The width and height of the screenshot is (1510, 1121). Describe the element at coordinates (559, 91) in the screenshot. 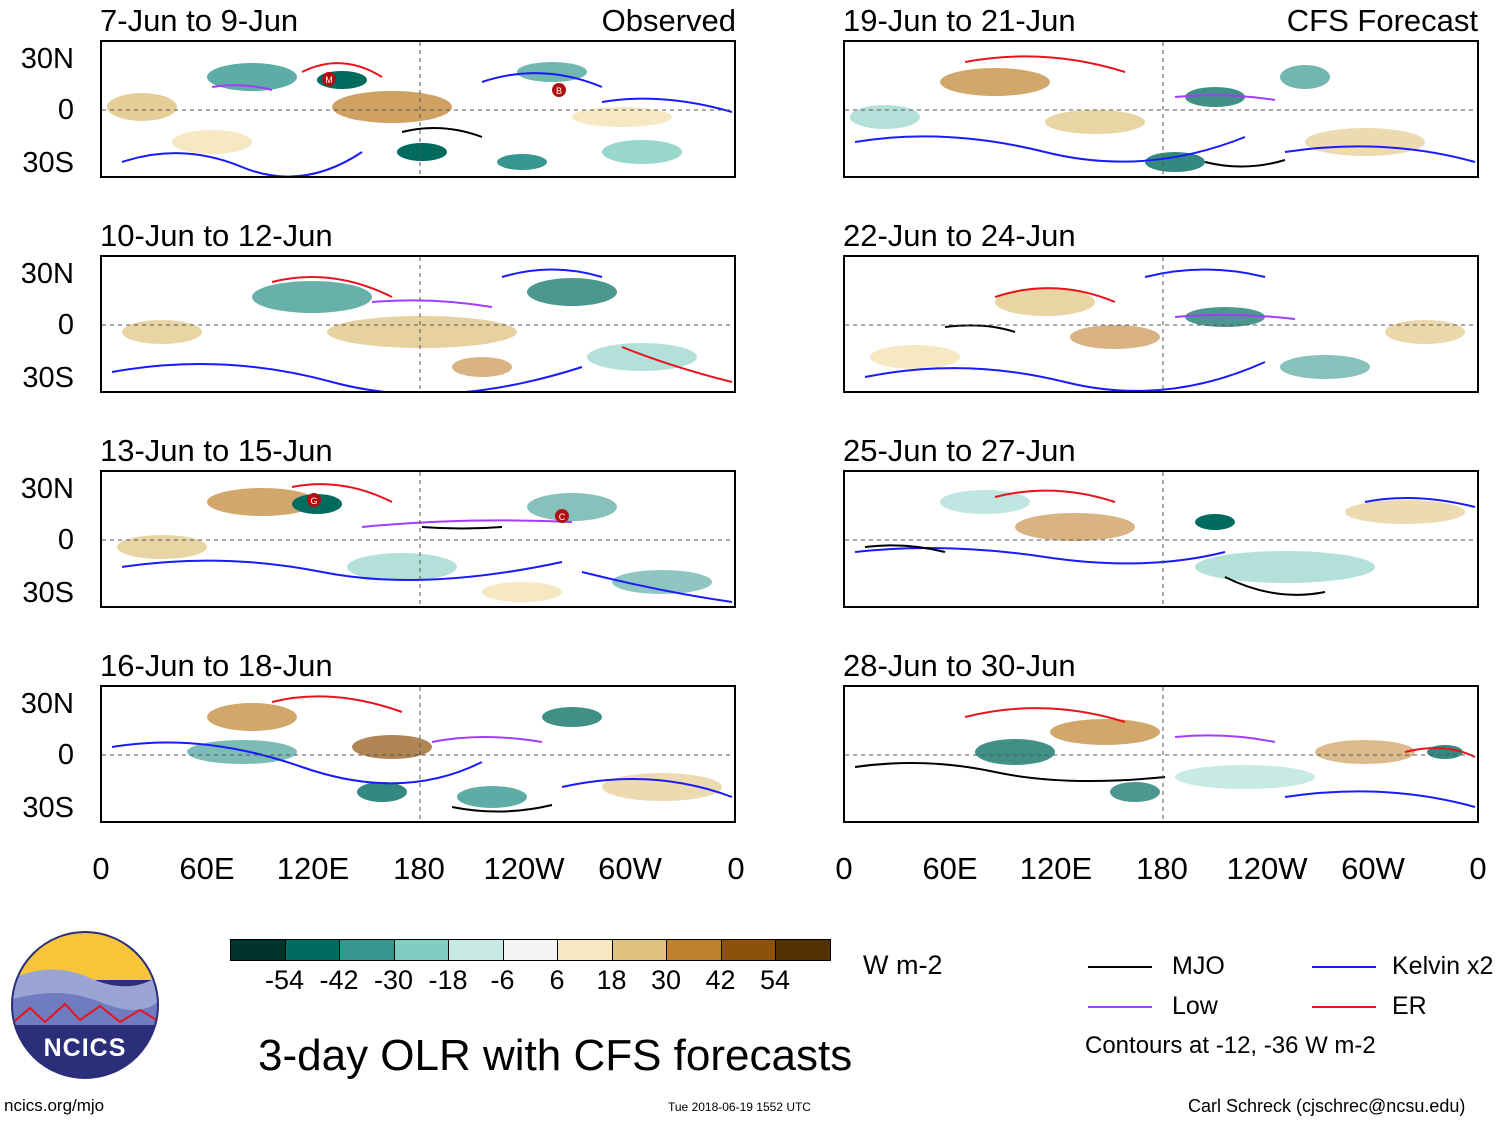

I see `storm-marker-b: B` at that location.